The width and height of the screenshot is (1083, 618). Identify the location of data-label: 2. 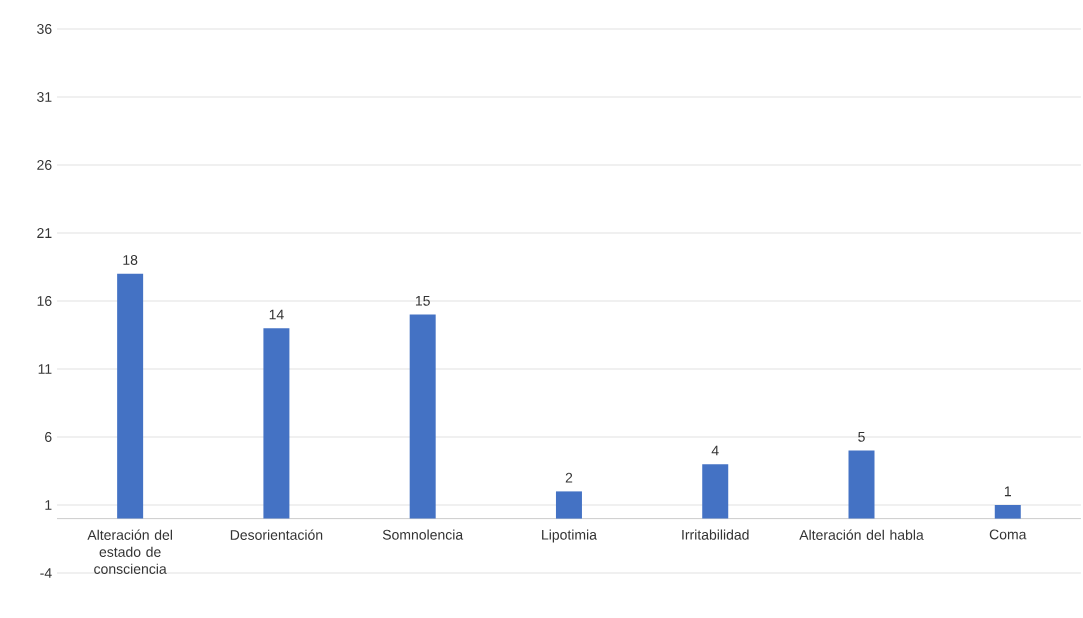
(569, 477).